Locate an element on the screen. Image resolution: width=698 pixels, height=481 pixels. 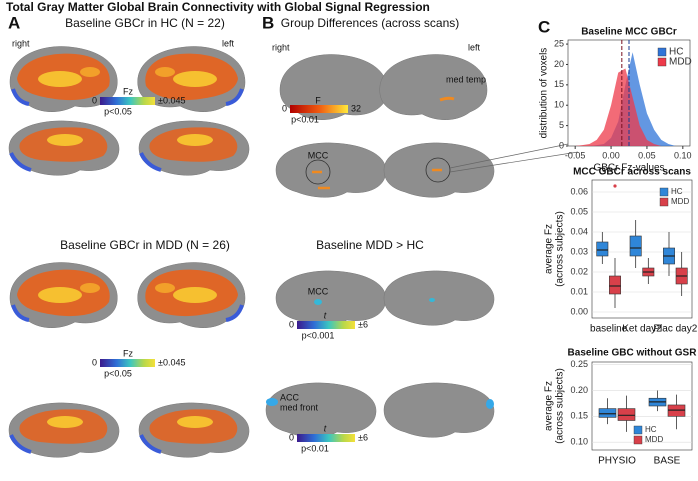
chart-title: Baseline GBC without GSR is located at coordinates (633, 353).